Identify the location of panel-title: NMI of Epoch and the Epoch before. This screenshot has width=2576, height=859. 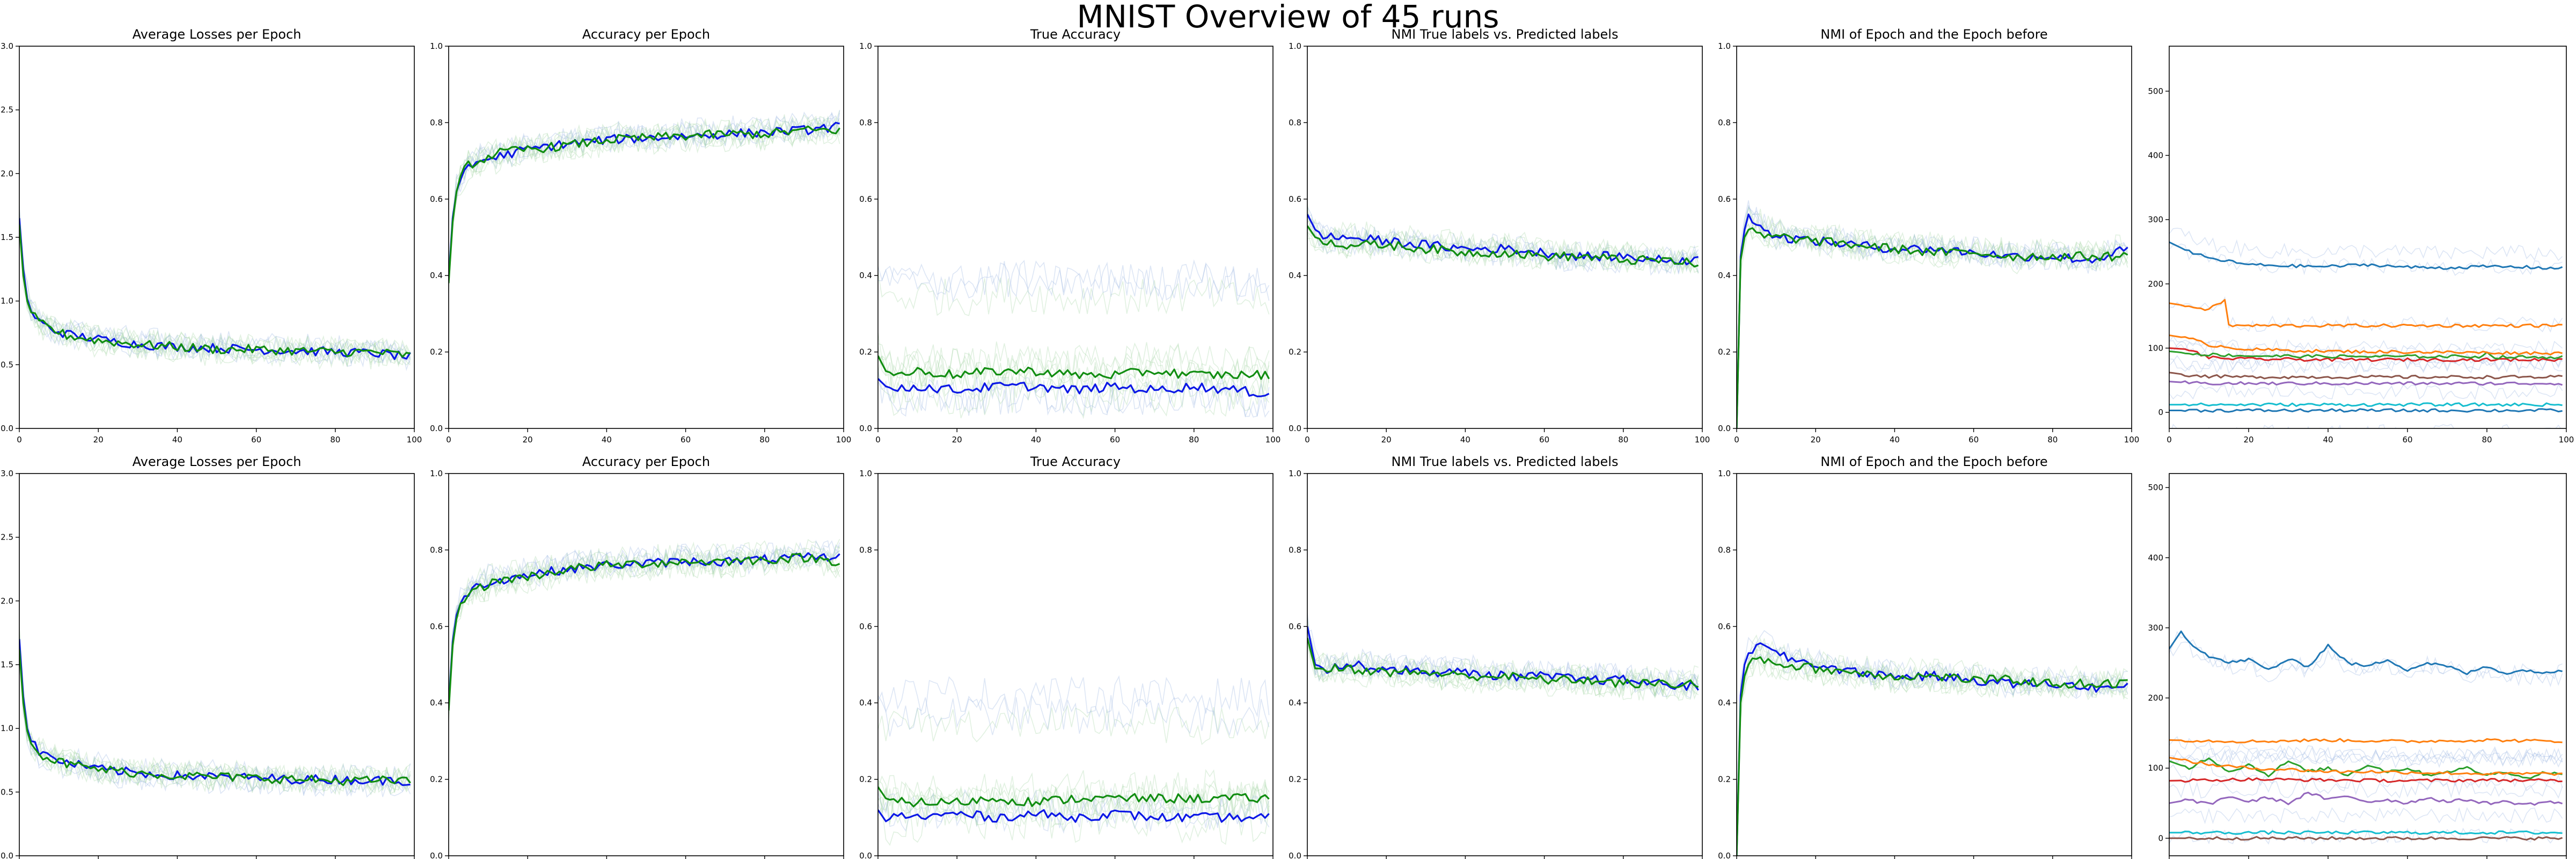
(1933, 34).